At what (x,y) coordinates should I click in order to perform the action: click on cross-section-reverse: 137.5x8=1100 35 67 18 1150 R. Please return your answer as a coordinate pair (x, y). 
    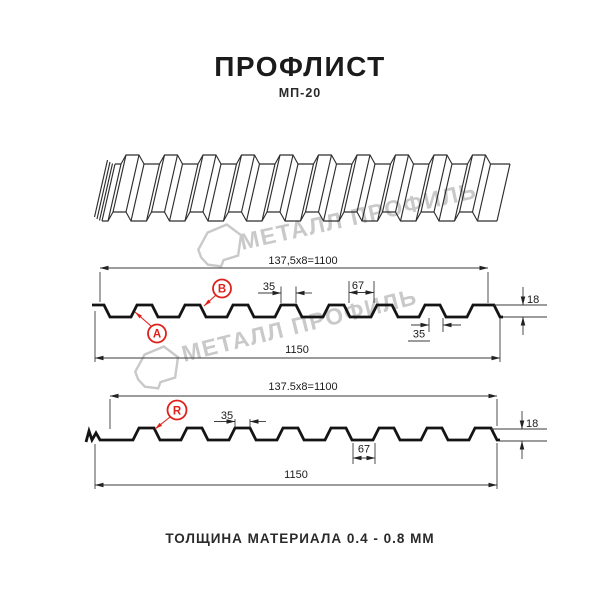
    Looking at the image, I should click on (315, 435).